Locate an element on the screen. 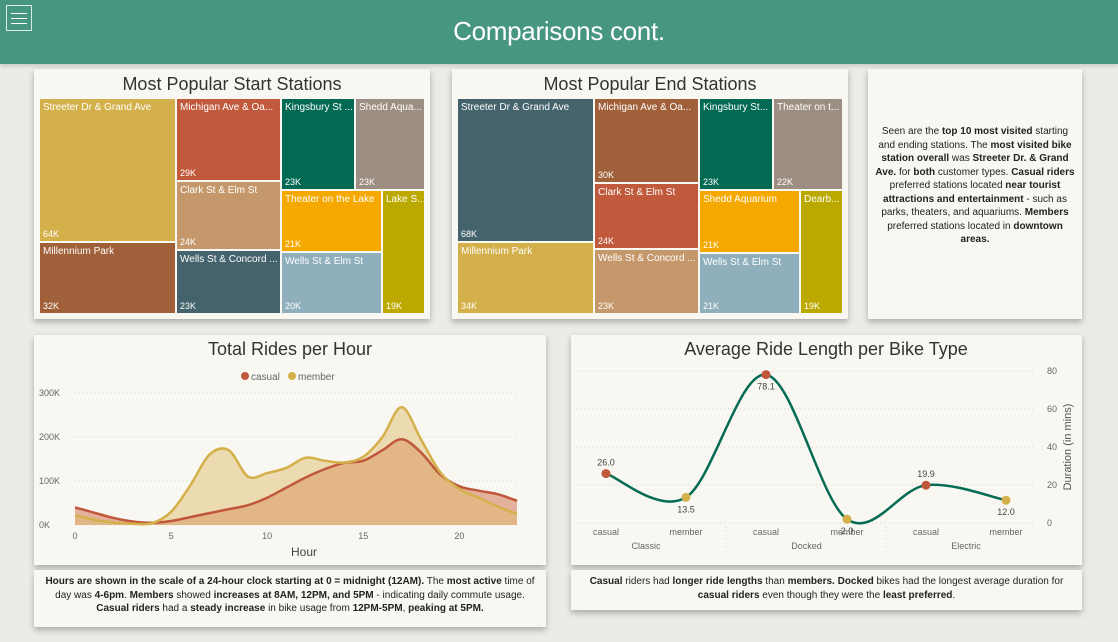 This screenshot has height=642, width=1118. y-axis-label: Duration (in mins) is located at coordinates (1068, 447).